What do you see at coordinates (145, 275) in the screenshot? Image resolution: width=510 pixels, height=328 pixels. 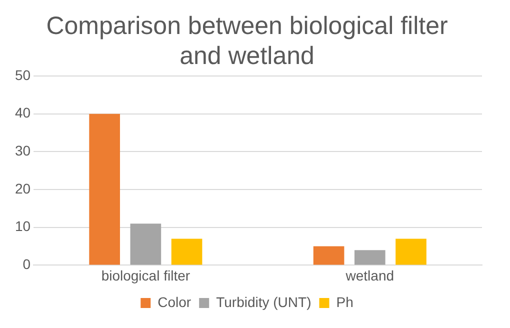 I see `x-tick-label: biological filter` at bounding box center [145, 275].